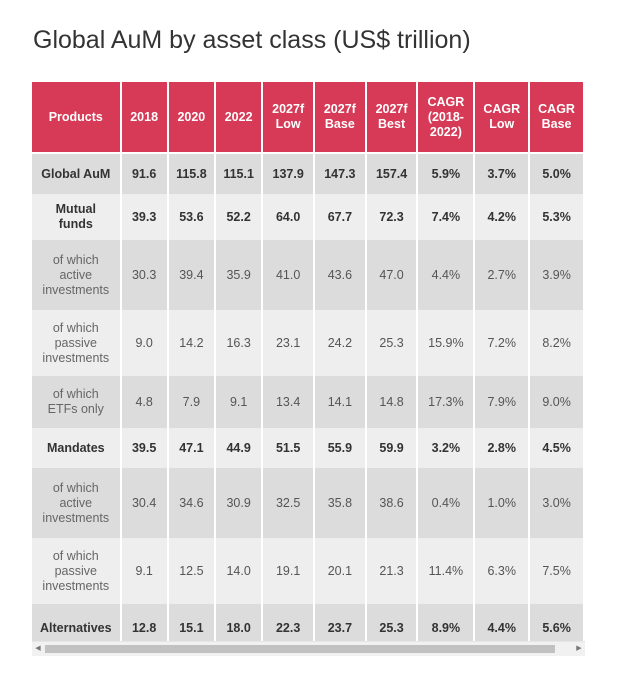 Image resolution: width=640 pixels, height=677 pixels. What do you see at coordinates (300, 649) in the screenshot?
I see `scrollbar-thumb` at bounding box center [300, 649].